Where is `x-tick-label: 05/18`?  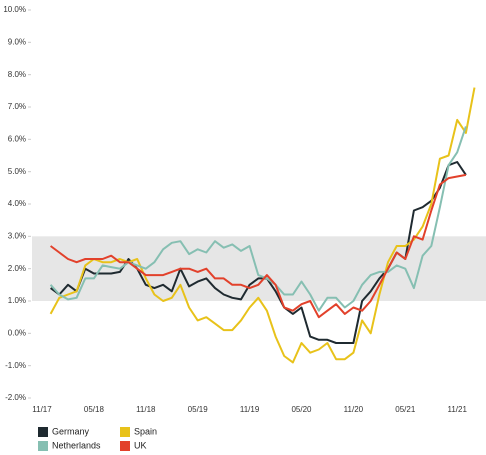
x-tick-label: 05/18 is located at coordinates (94, 409).